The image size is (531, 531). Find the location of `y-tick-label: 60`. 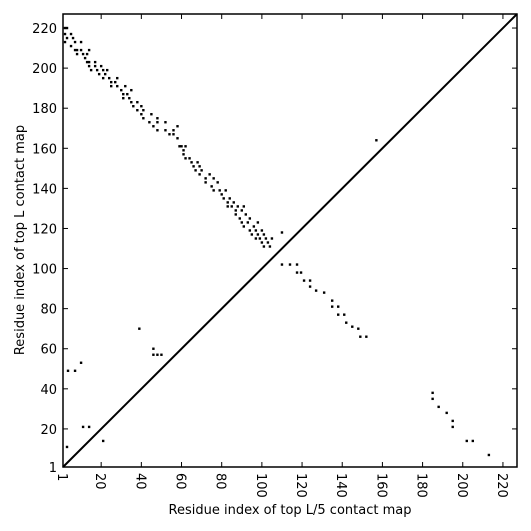

y-tick-label: 60 is located at coordinates (48, 350).